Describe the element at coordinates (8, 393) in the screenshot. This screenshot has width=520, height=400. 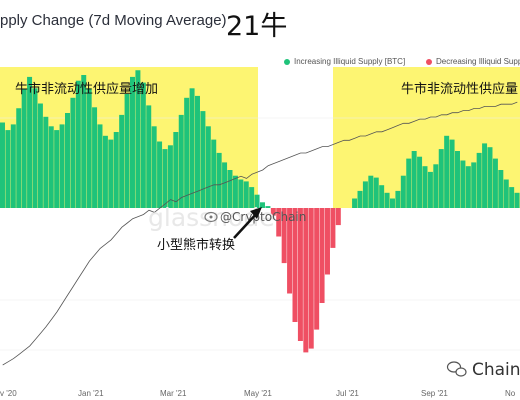
I see `x-tick-label: v '20` at that location.